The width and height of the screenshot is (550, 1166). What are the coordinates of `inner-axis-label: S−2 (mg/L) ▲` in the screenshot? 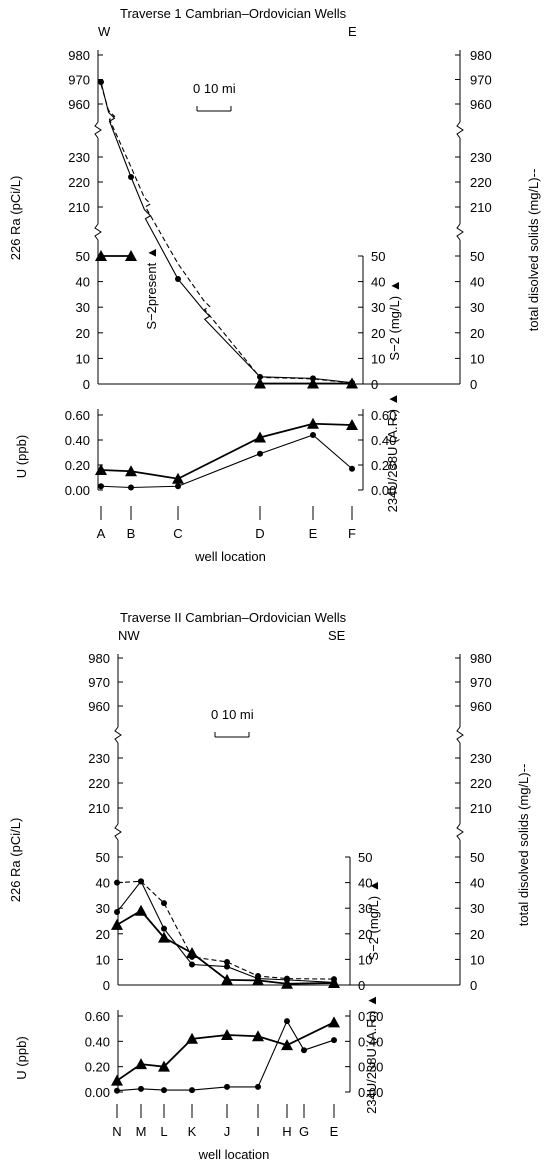 It's located at (394, 319).